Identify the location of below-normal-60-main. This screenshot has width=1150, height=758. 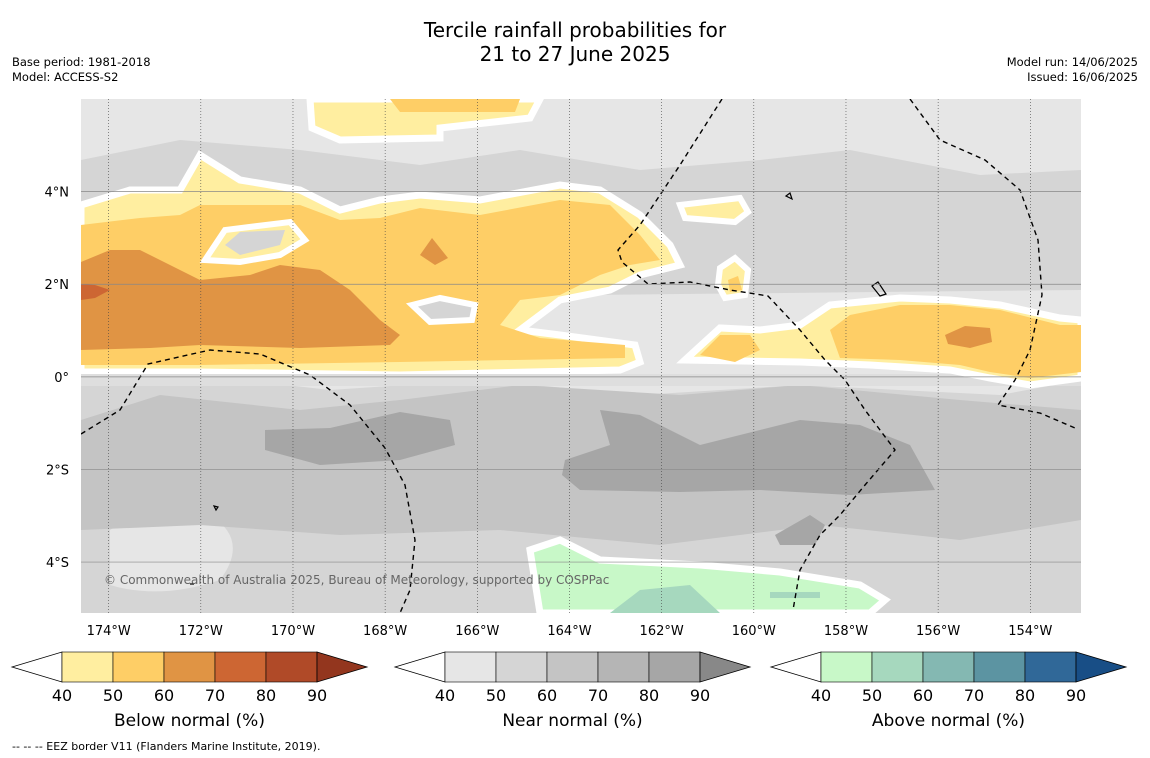
(240, 300).